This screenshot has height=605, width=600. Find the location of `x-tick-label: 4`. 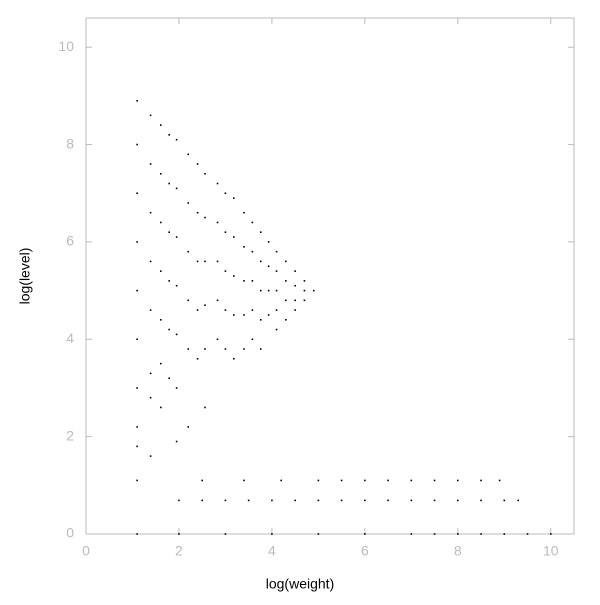

x-tick-label: 4 is located at coordinates (272, 551).